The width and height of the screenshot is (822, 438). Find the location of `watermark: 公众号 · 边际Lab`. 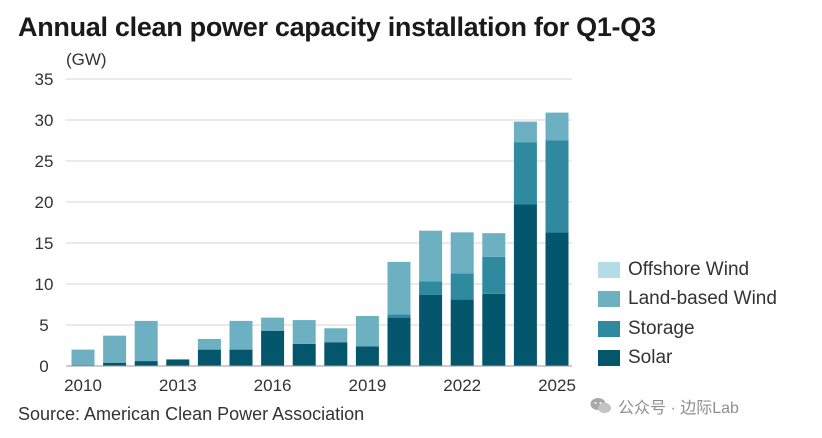

watermark: 公众号 · 边际Lab is located at coordinates (664, 406).